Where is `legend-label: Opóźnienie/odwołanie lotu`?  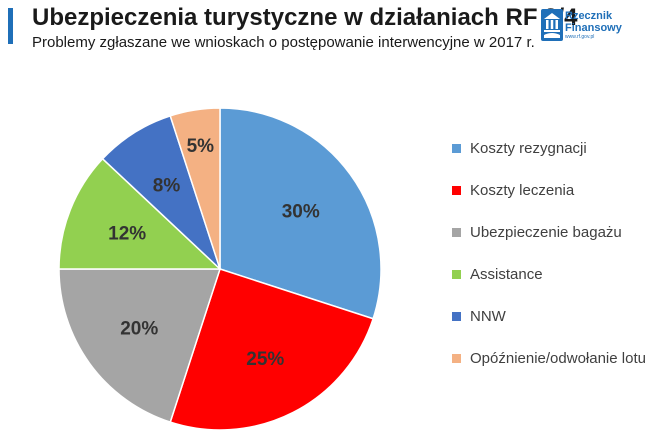 legend-label: Opóźnienie/odwołanie lotu is located at coordinates (557, 358).